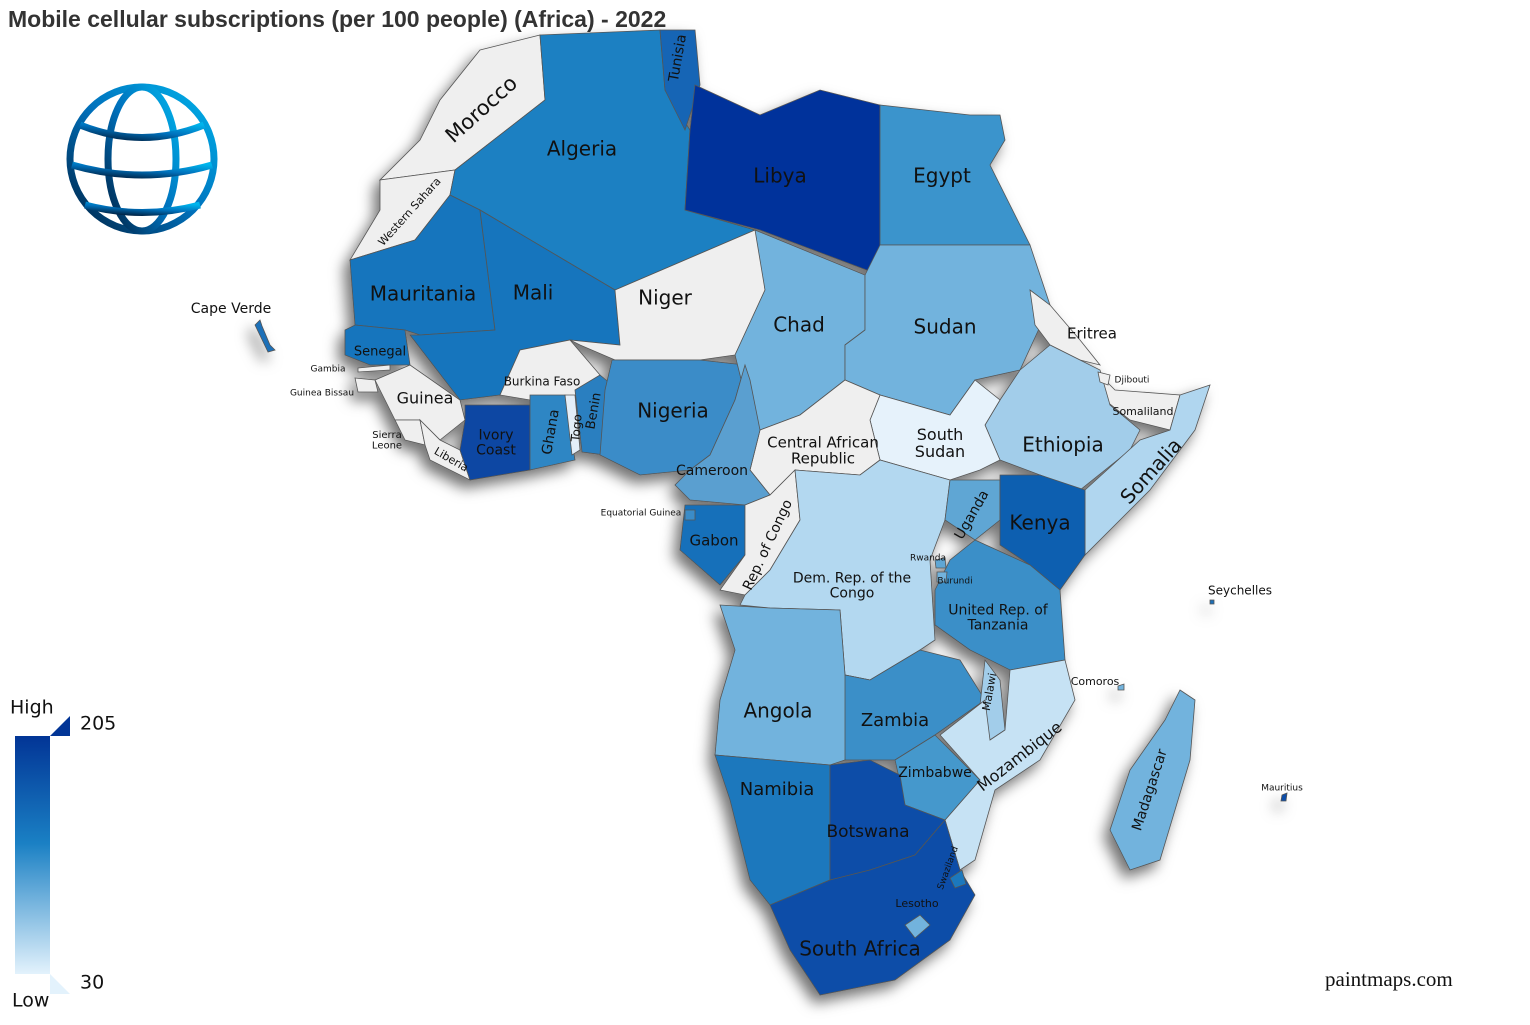  What do you see at coordinates (1389, 979) in the screenshot?
I see `credit: paintmaps.com` at bounding box center [1389, 979].